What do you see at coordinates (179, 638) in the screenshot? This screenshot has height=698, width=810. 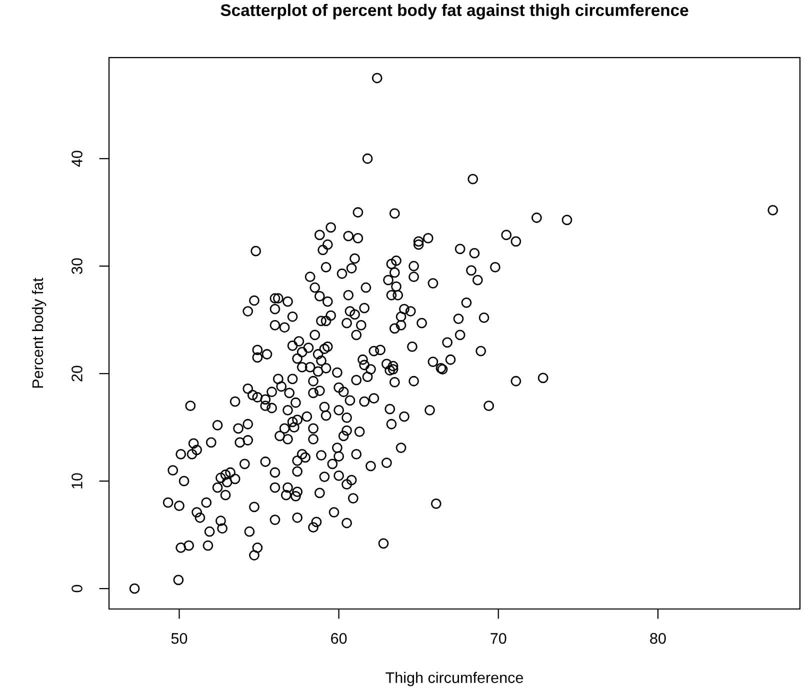 I see `x-tick-label: 50` at bounding box center [179, 638].